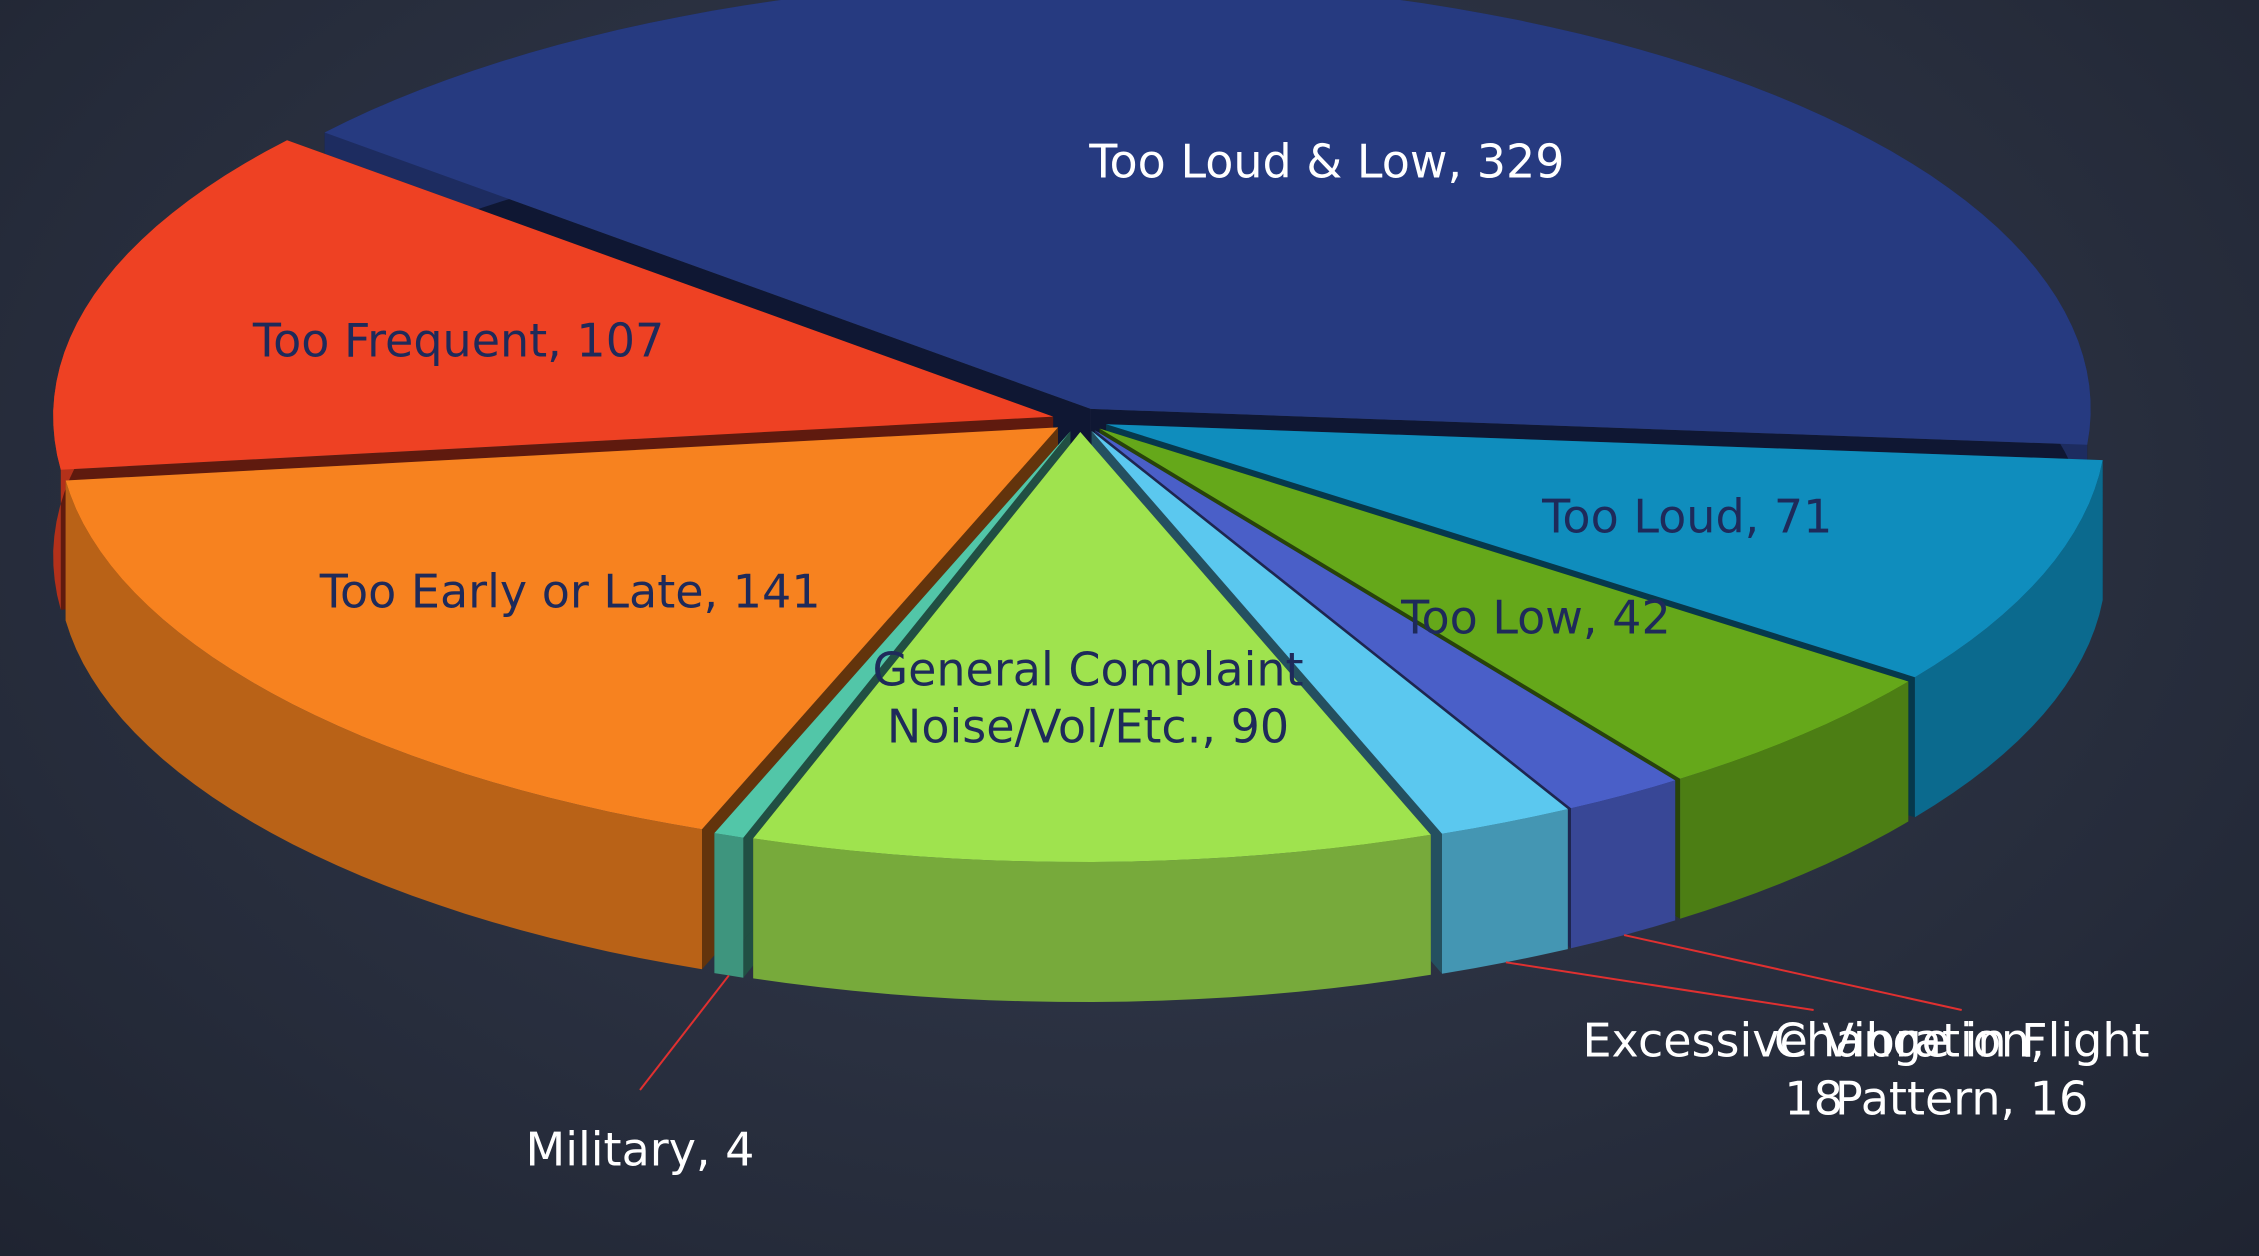 The height and width of the screenshot is (1256, 2259). What do you see at coordinates (640, 1149) in the screenshot?
I see `data-label: Military, 4` at bounding box center [640, 1149].